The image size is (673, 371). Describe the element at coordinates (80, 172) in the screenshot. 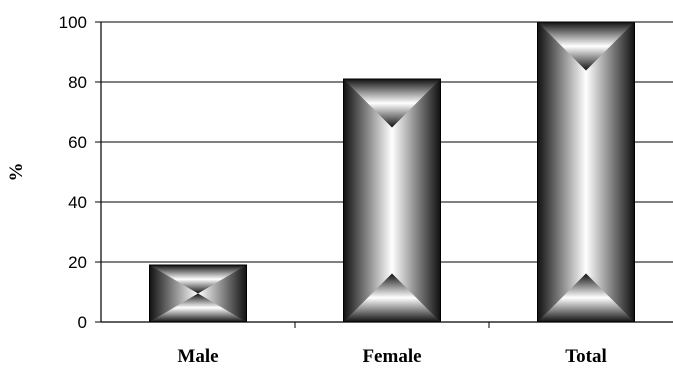

I see `y-tick-labels: 0 20 40 60 80 100` at that location.